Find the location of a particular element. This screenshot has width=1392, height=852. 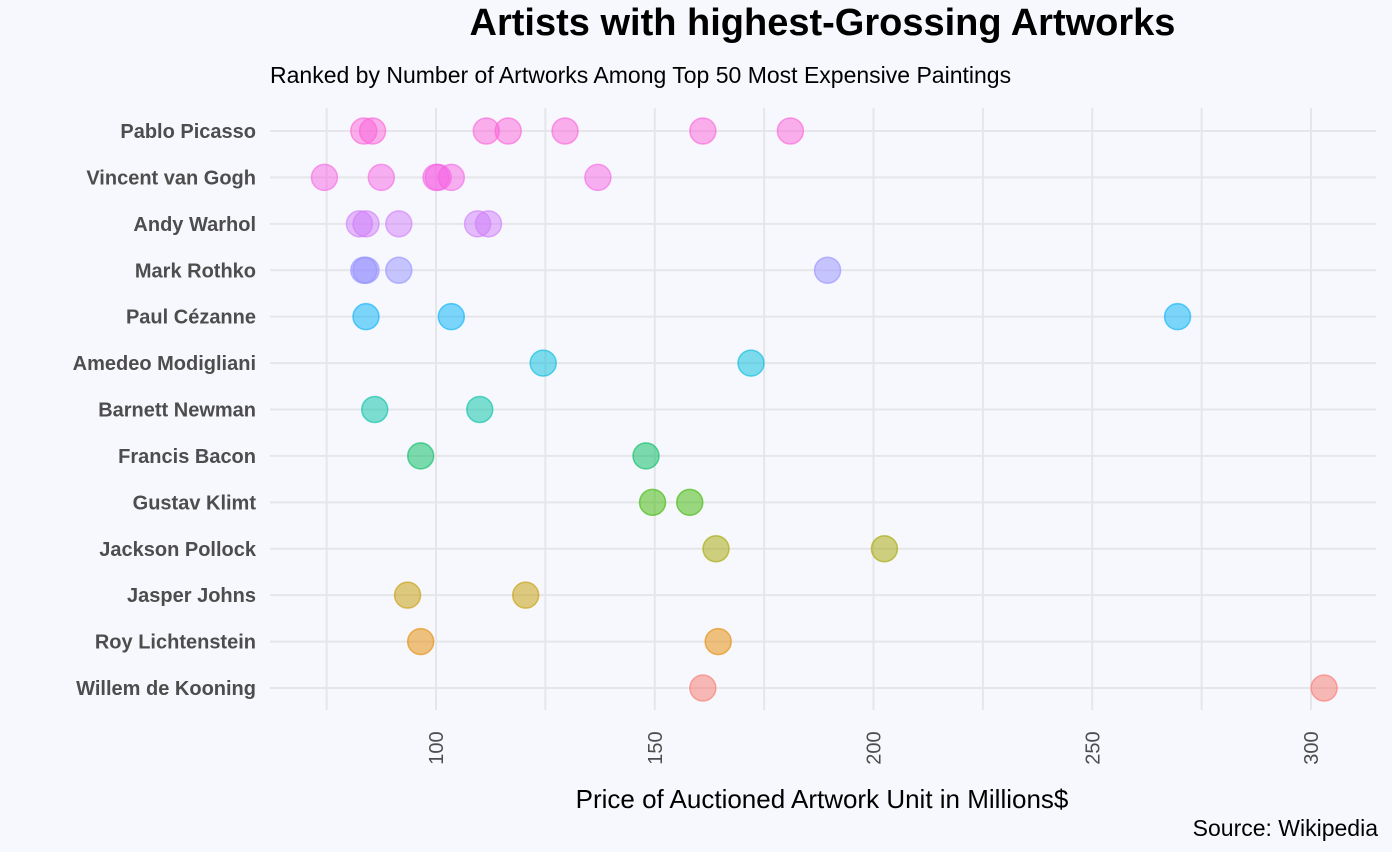

y-tick-label: Jasper Johns is located at coordinates (191, 596).